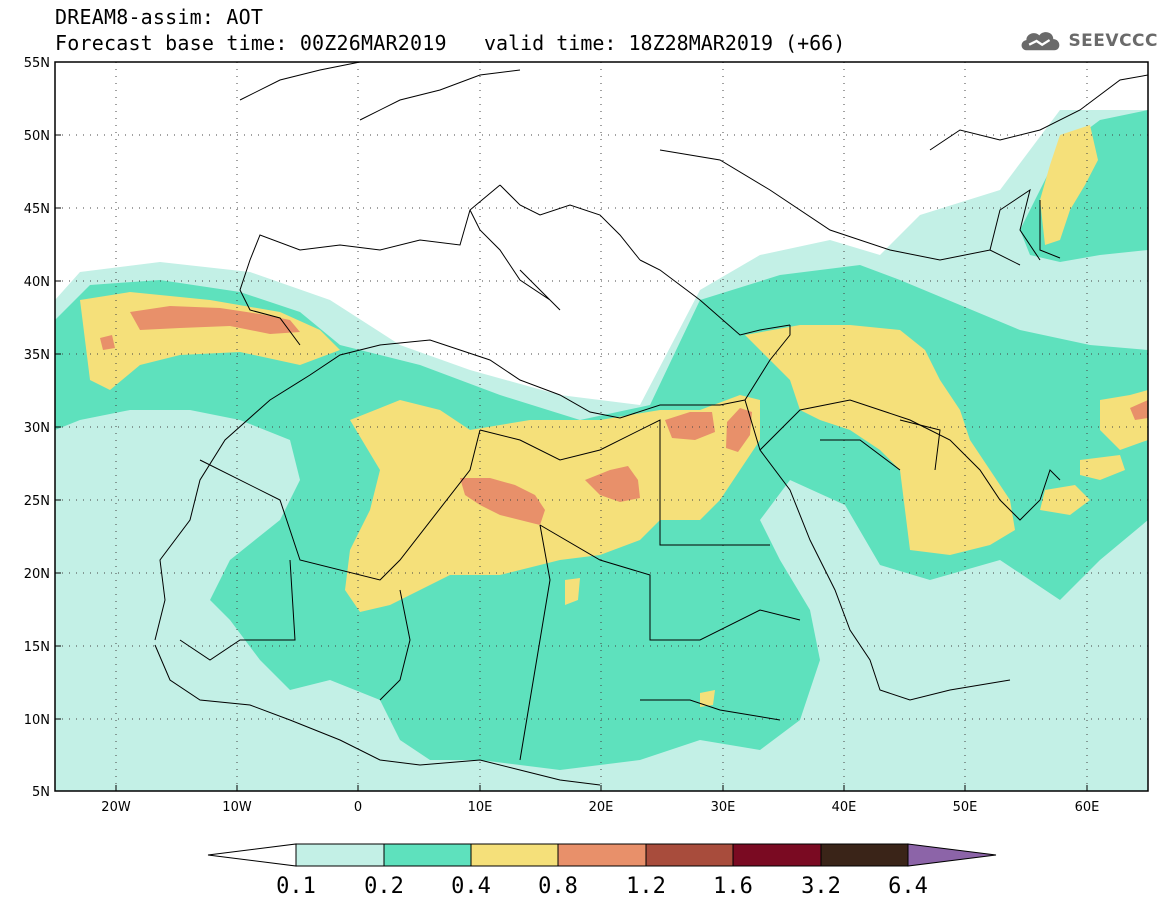 The height and width of the screenshot is (905, 1165). What do you see at coordinates (602, 886) in the screenshot?
I see `colorbar-labels: 0.1 0.2 0.4 0.8 1.2 1.6 3.2 6.4` at bounding box center [602, 886].